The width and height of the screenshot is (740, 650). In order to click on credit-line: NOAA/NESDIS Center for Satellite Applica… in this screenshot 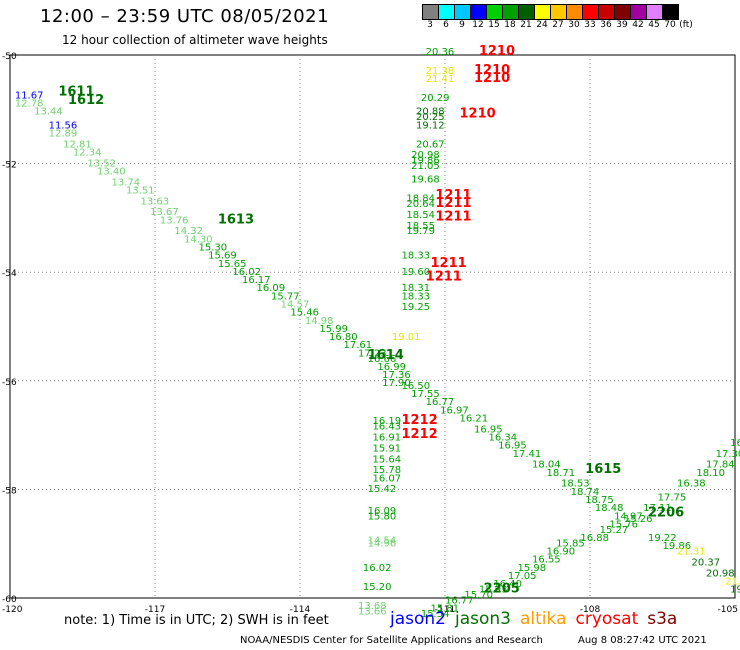, I will do `click(391, 640)`.